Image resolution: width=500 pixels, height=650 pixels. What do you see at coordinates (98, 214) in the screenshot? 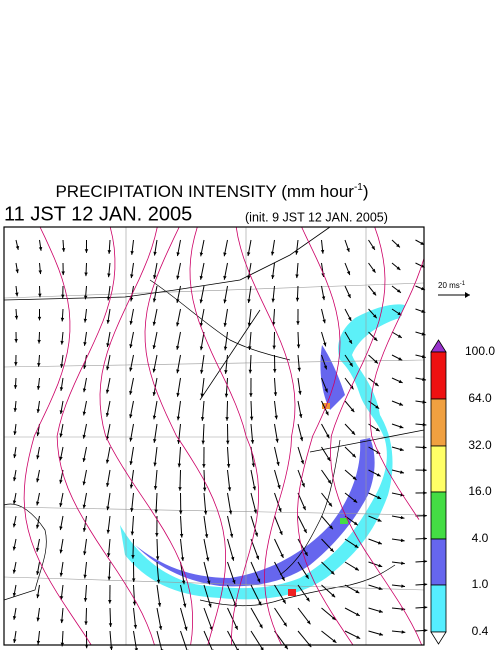
I see `valid-time: 11 JST 12 JAN. 2005` at bounding box center [98, 214].